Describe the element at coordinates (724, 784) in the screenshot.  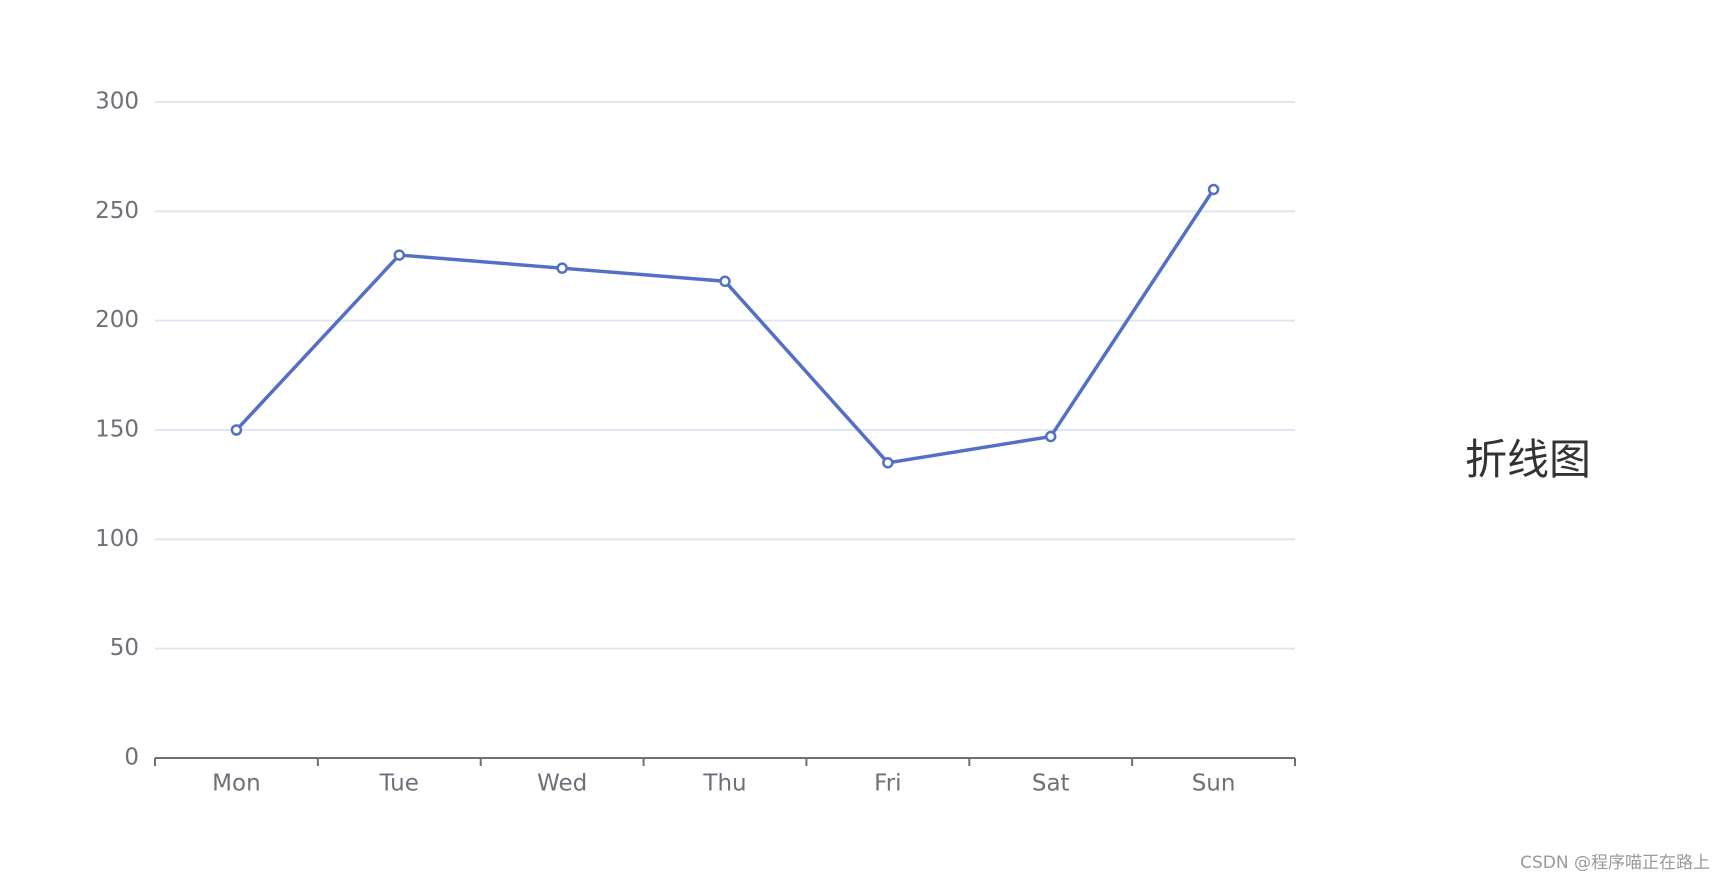
I see `x-tick-label: Thu` at that location.